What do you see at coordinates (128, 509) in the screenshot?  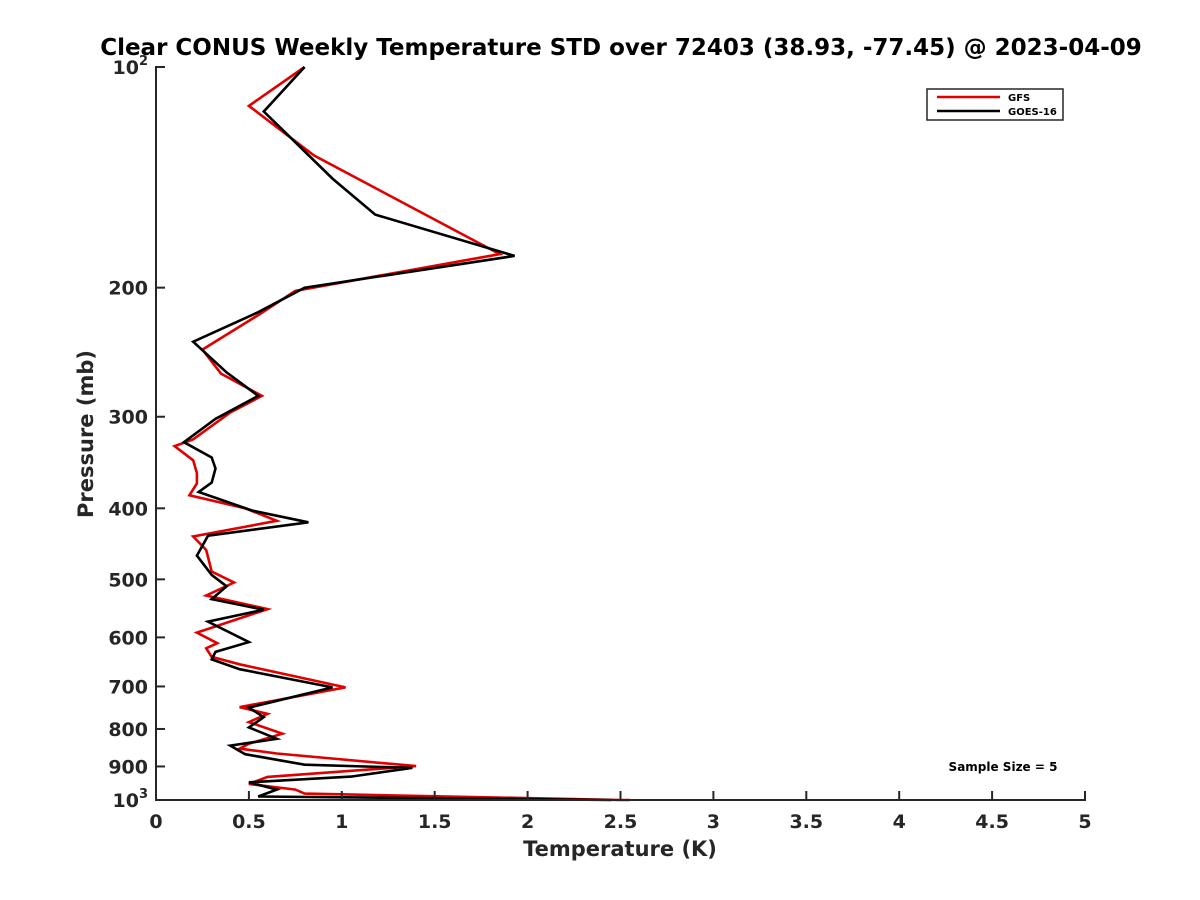 I see `y-tick-label: 400` at bounding box center [128, 509].